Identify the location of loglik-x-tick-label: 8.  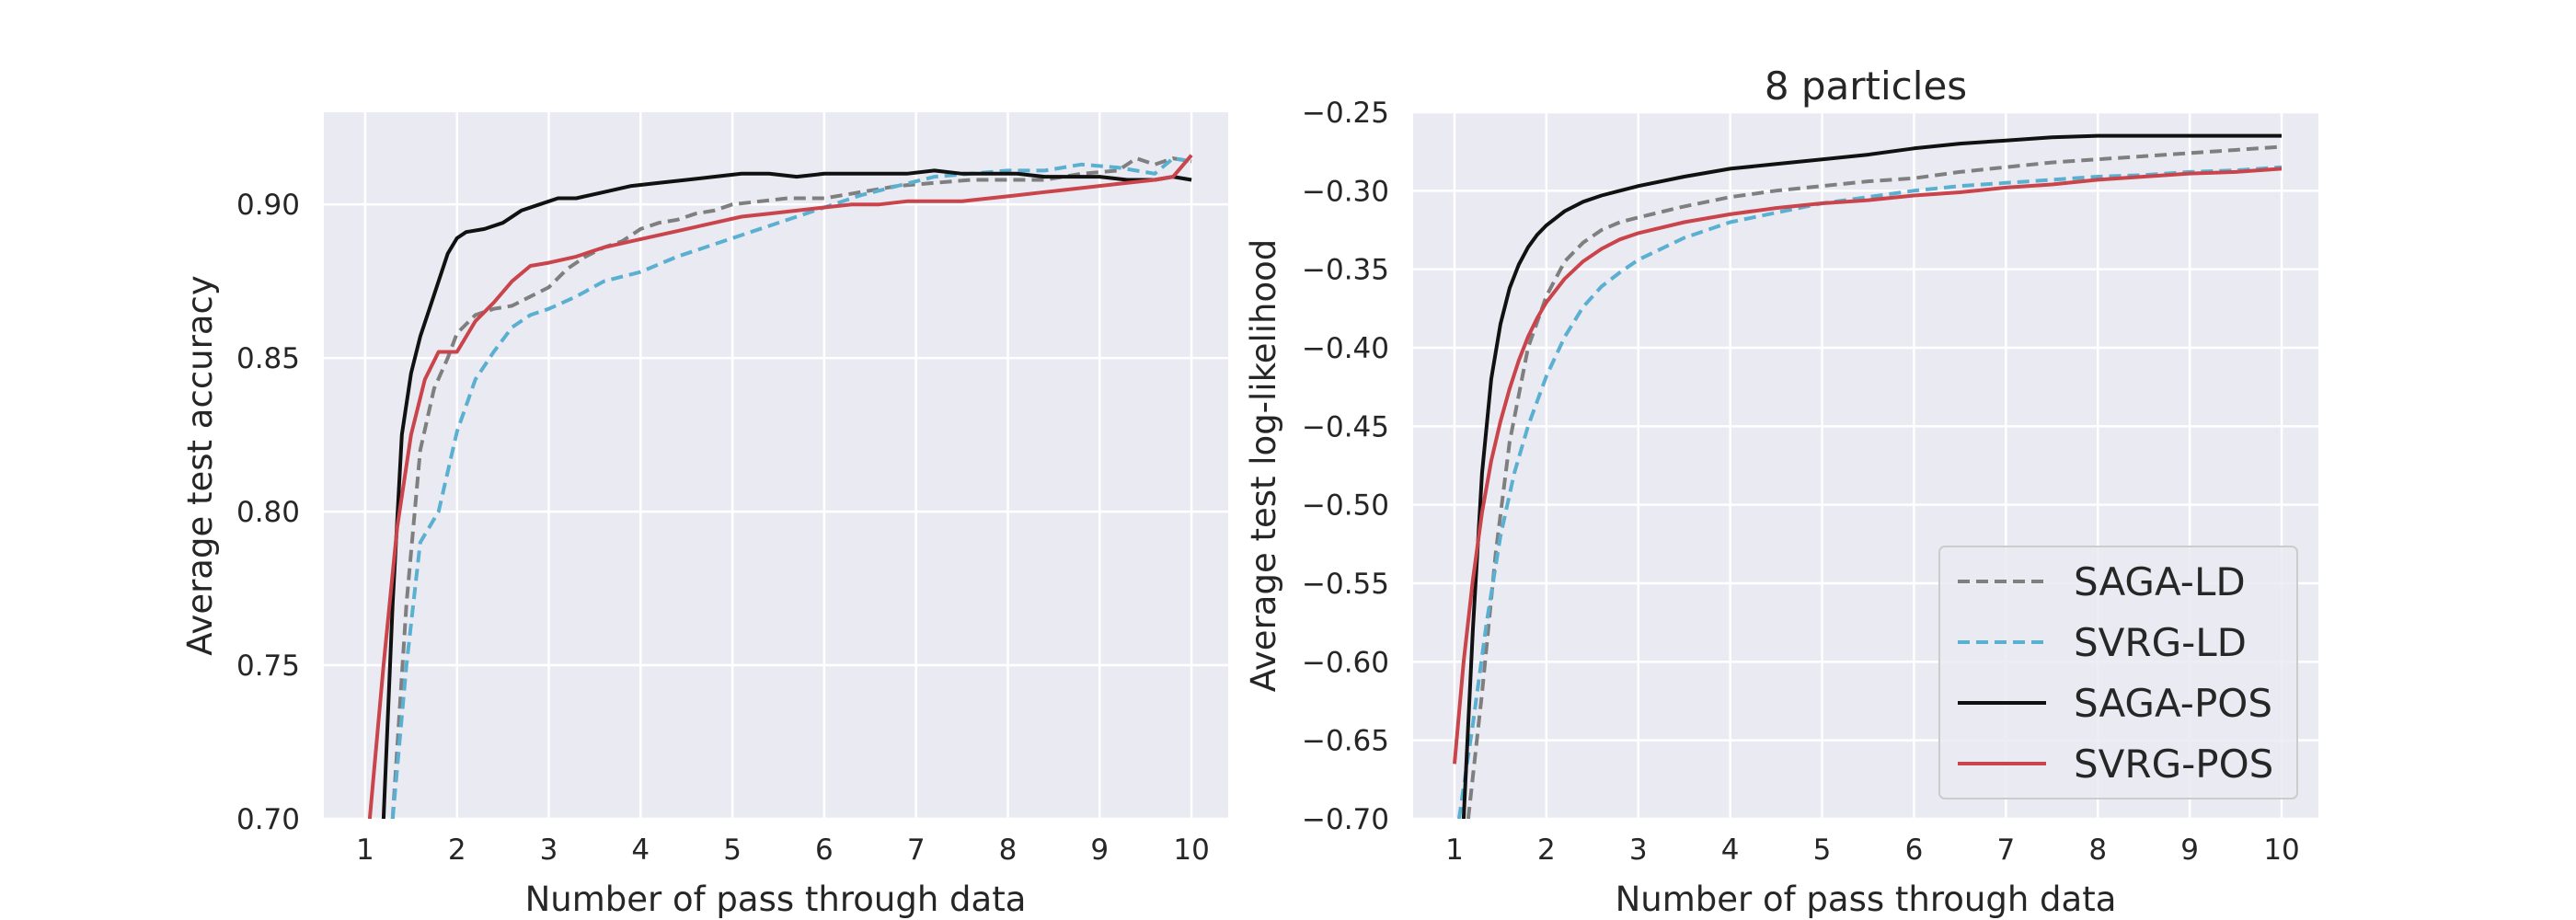
(2097, 850).